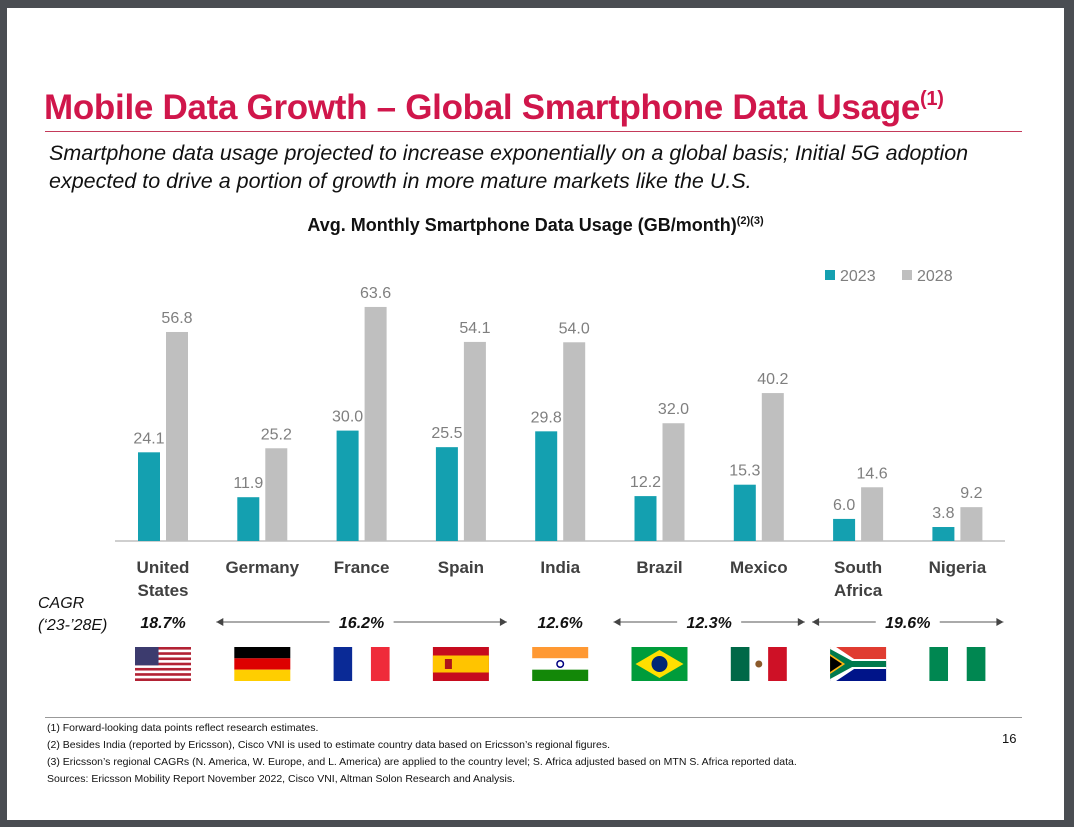  What do you see at coordinates (148, 438) in the screenshot?
I see `data-label: 24.1` at bounding box center [148, 438].